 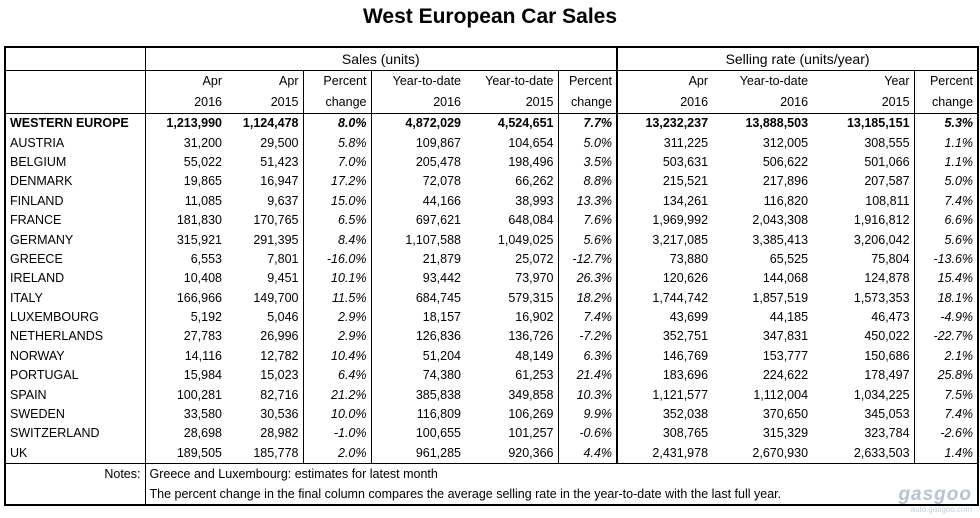 What do you see at coordinates (785, 278) in the screenshot?
I see `cell-sr-ytd-2016: 144,068` at bounding box center [785, 278].